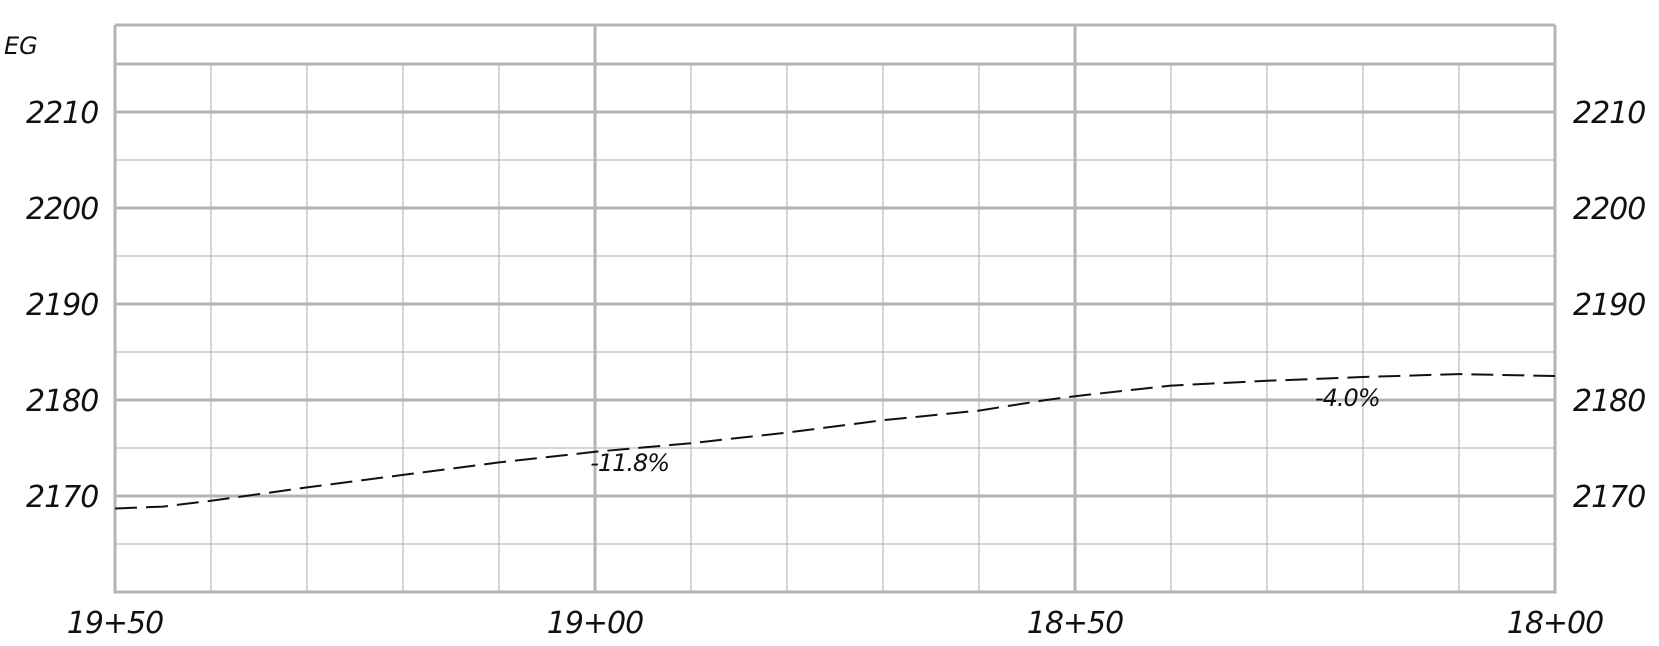  I want to click on grade-annotation: -11.8%, so click(629, 463).